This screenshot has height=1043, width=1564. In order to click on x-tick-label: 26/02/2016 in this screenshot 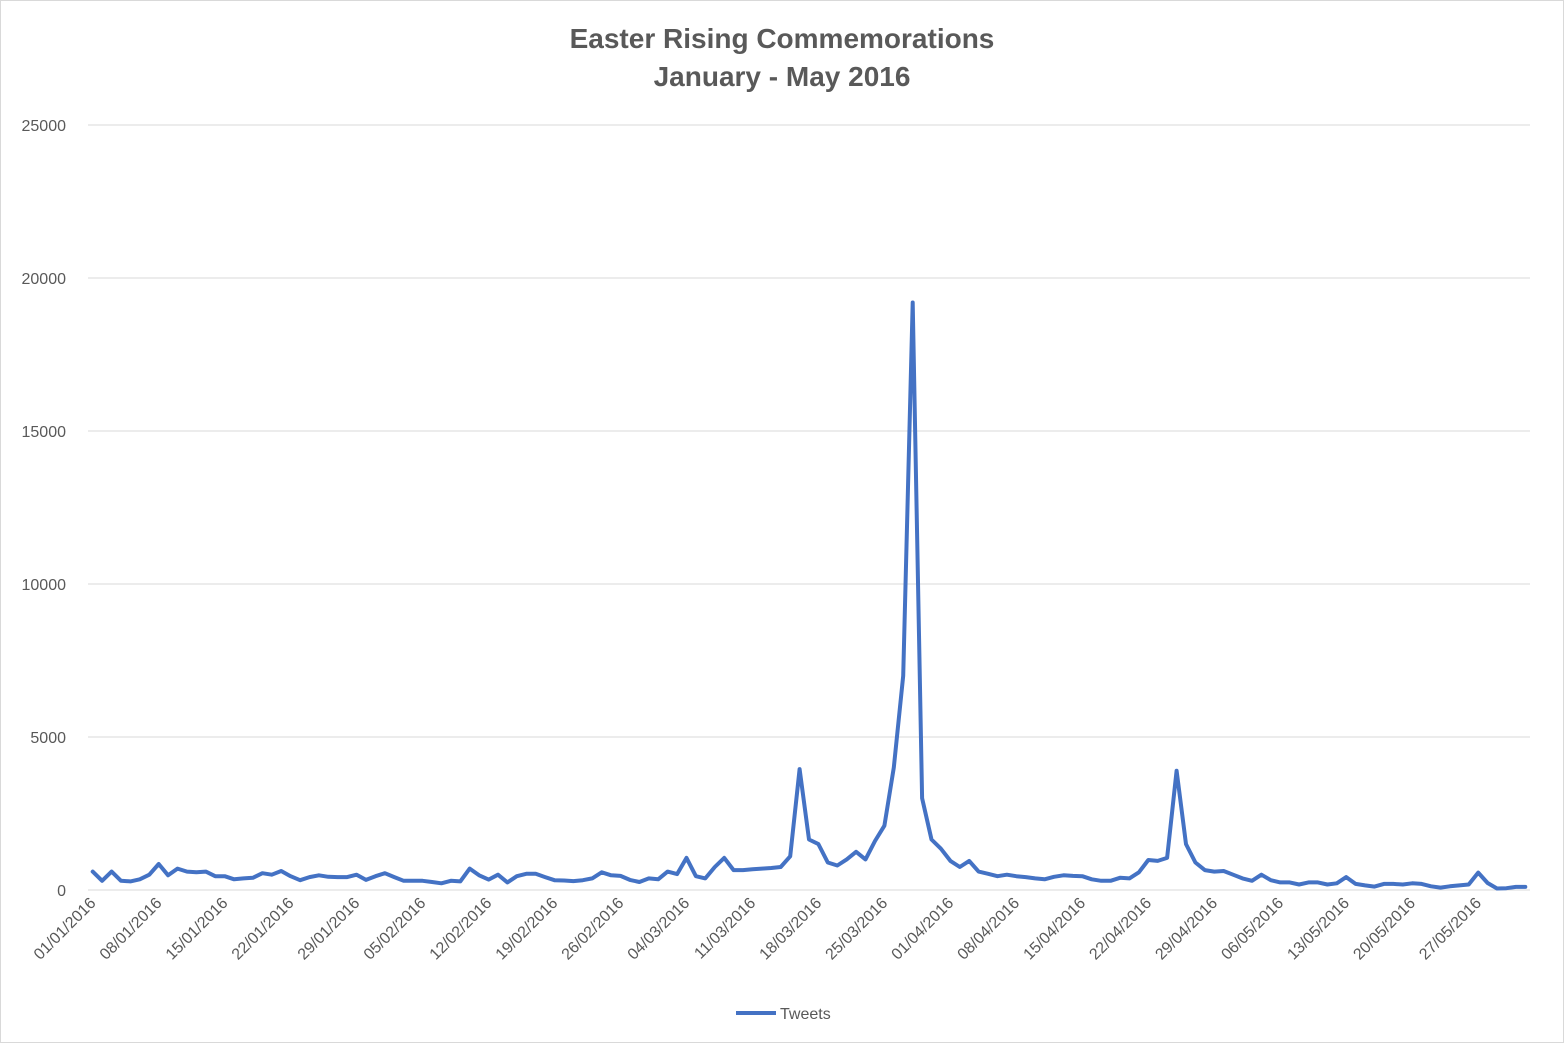, I will do `click(593, 929)`.